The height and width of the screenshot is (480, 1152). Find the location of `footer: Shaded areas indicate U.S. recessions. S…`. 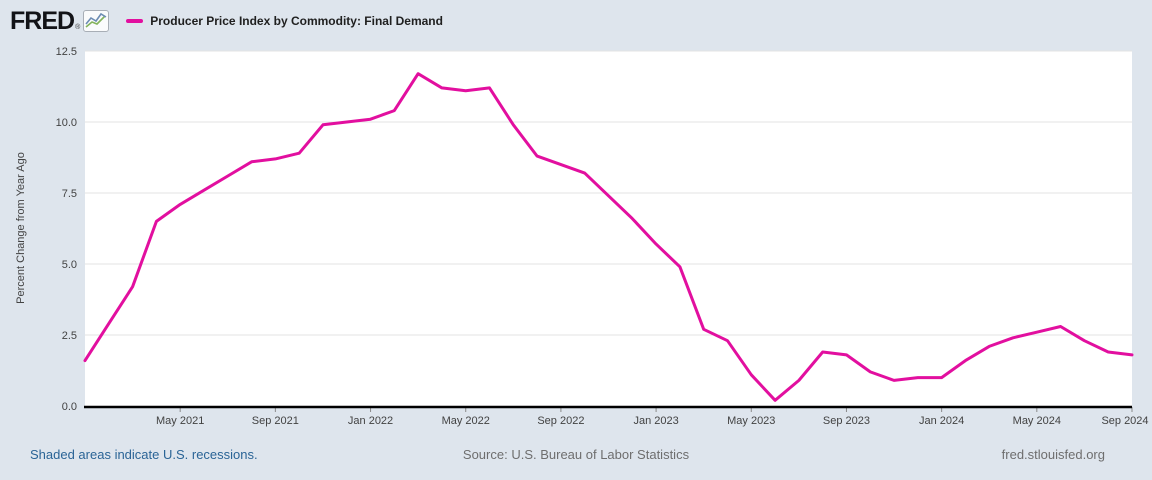

footer: Shaded areas indicate U.S. recessions. S… is located at coordinates (576, 456).